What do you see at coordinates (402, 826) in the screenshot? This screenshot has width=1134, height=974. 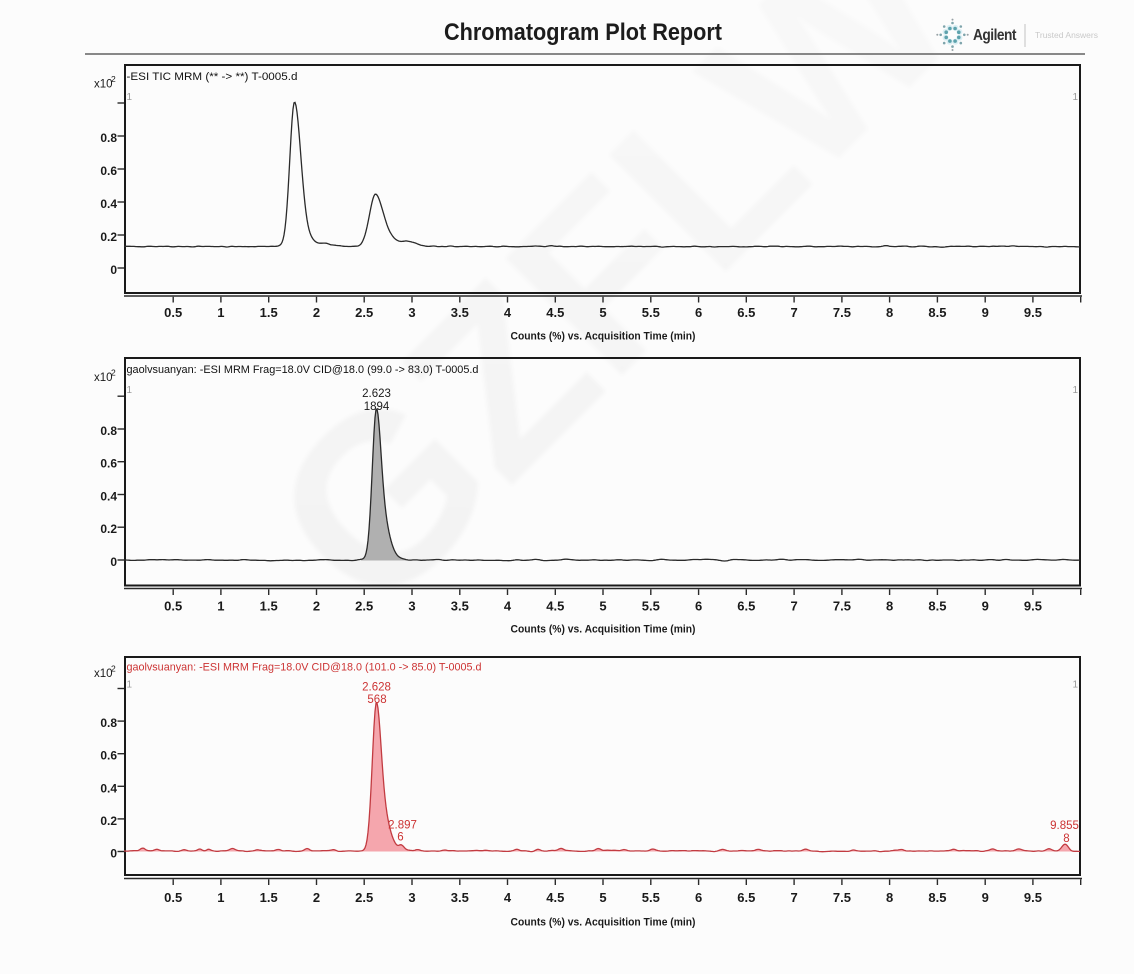 I see `svg-text: 2.897` at bounding box center [402, 826].